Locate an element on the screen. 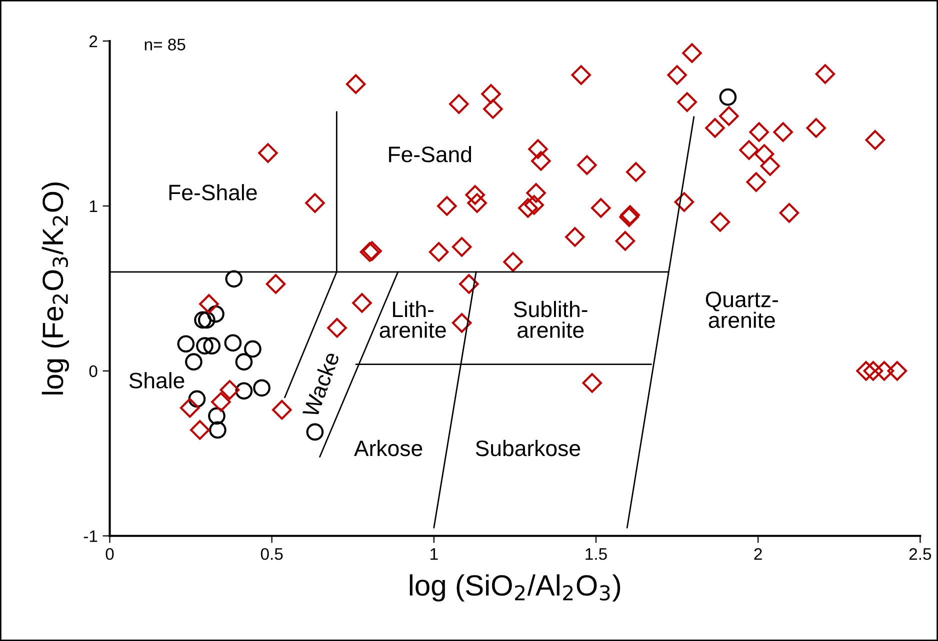  annotation: Shale is located at coordinates (156, 380).